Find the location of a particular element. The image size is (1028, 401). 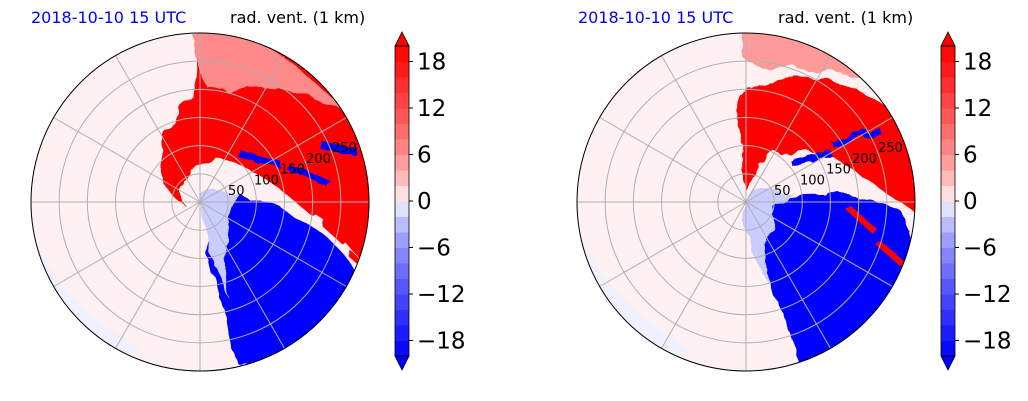

left-radial-tick-label: 50 is located at coordinates (236, 191).